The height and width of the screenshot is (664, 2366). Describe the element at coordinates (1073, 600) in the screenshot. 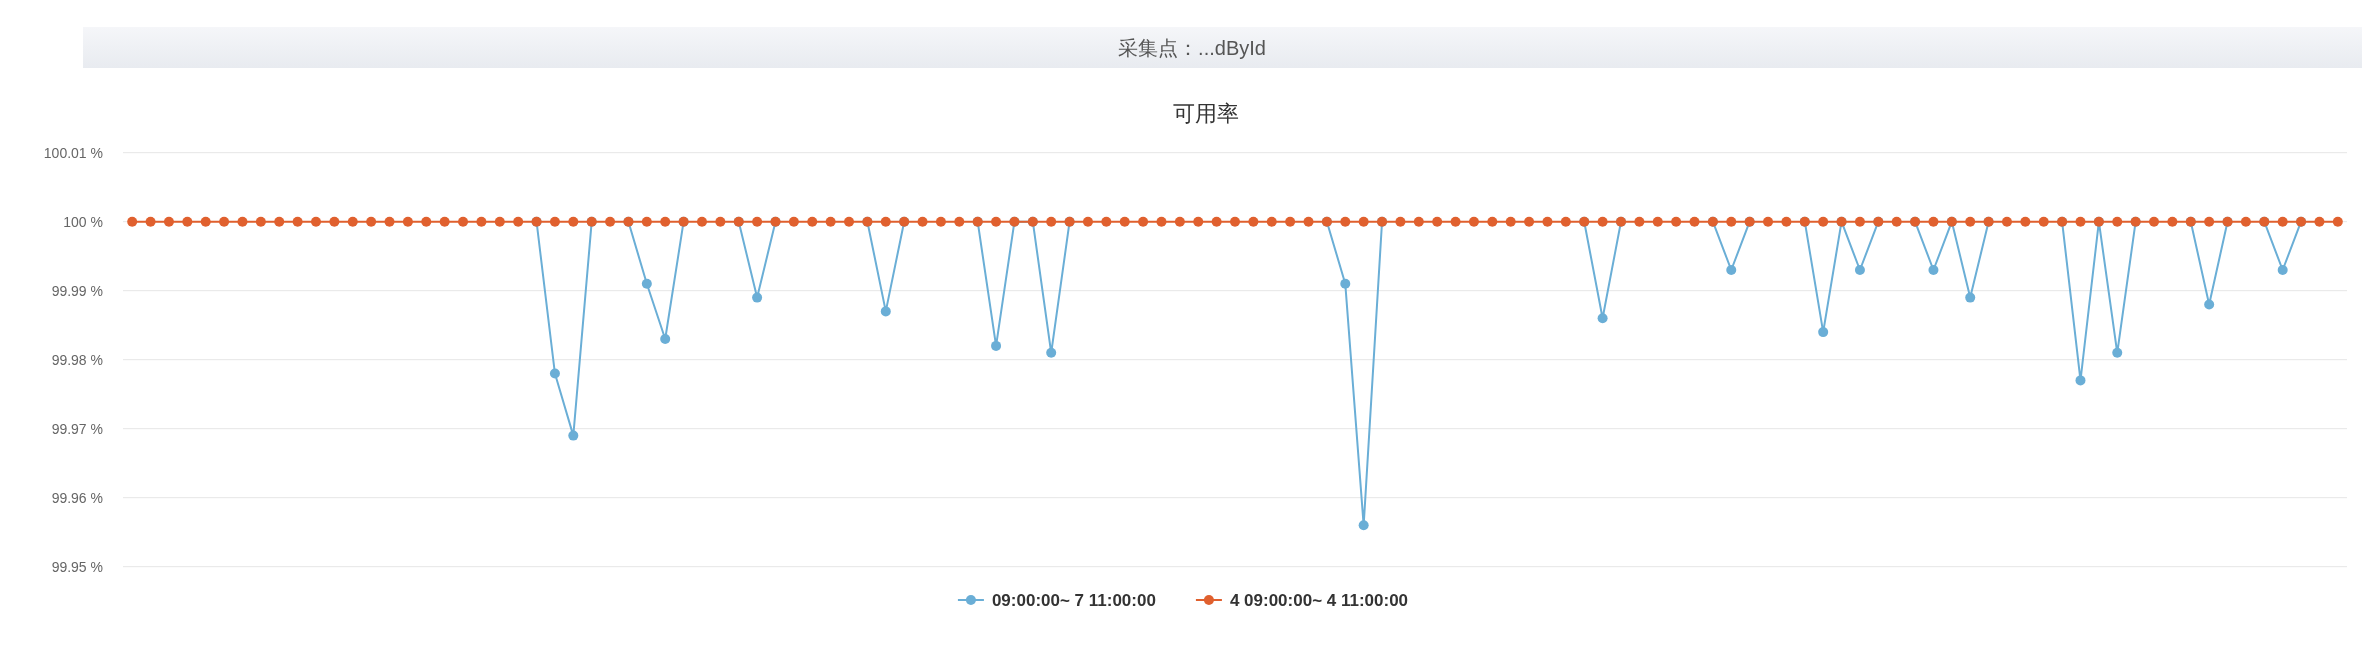

I see `legend-label: 09:00:00~ 7 11:00:00` at that location.